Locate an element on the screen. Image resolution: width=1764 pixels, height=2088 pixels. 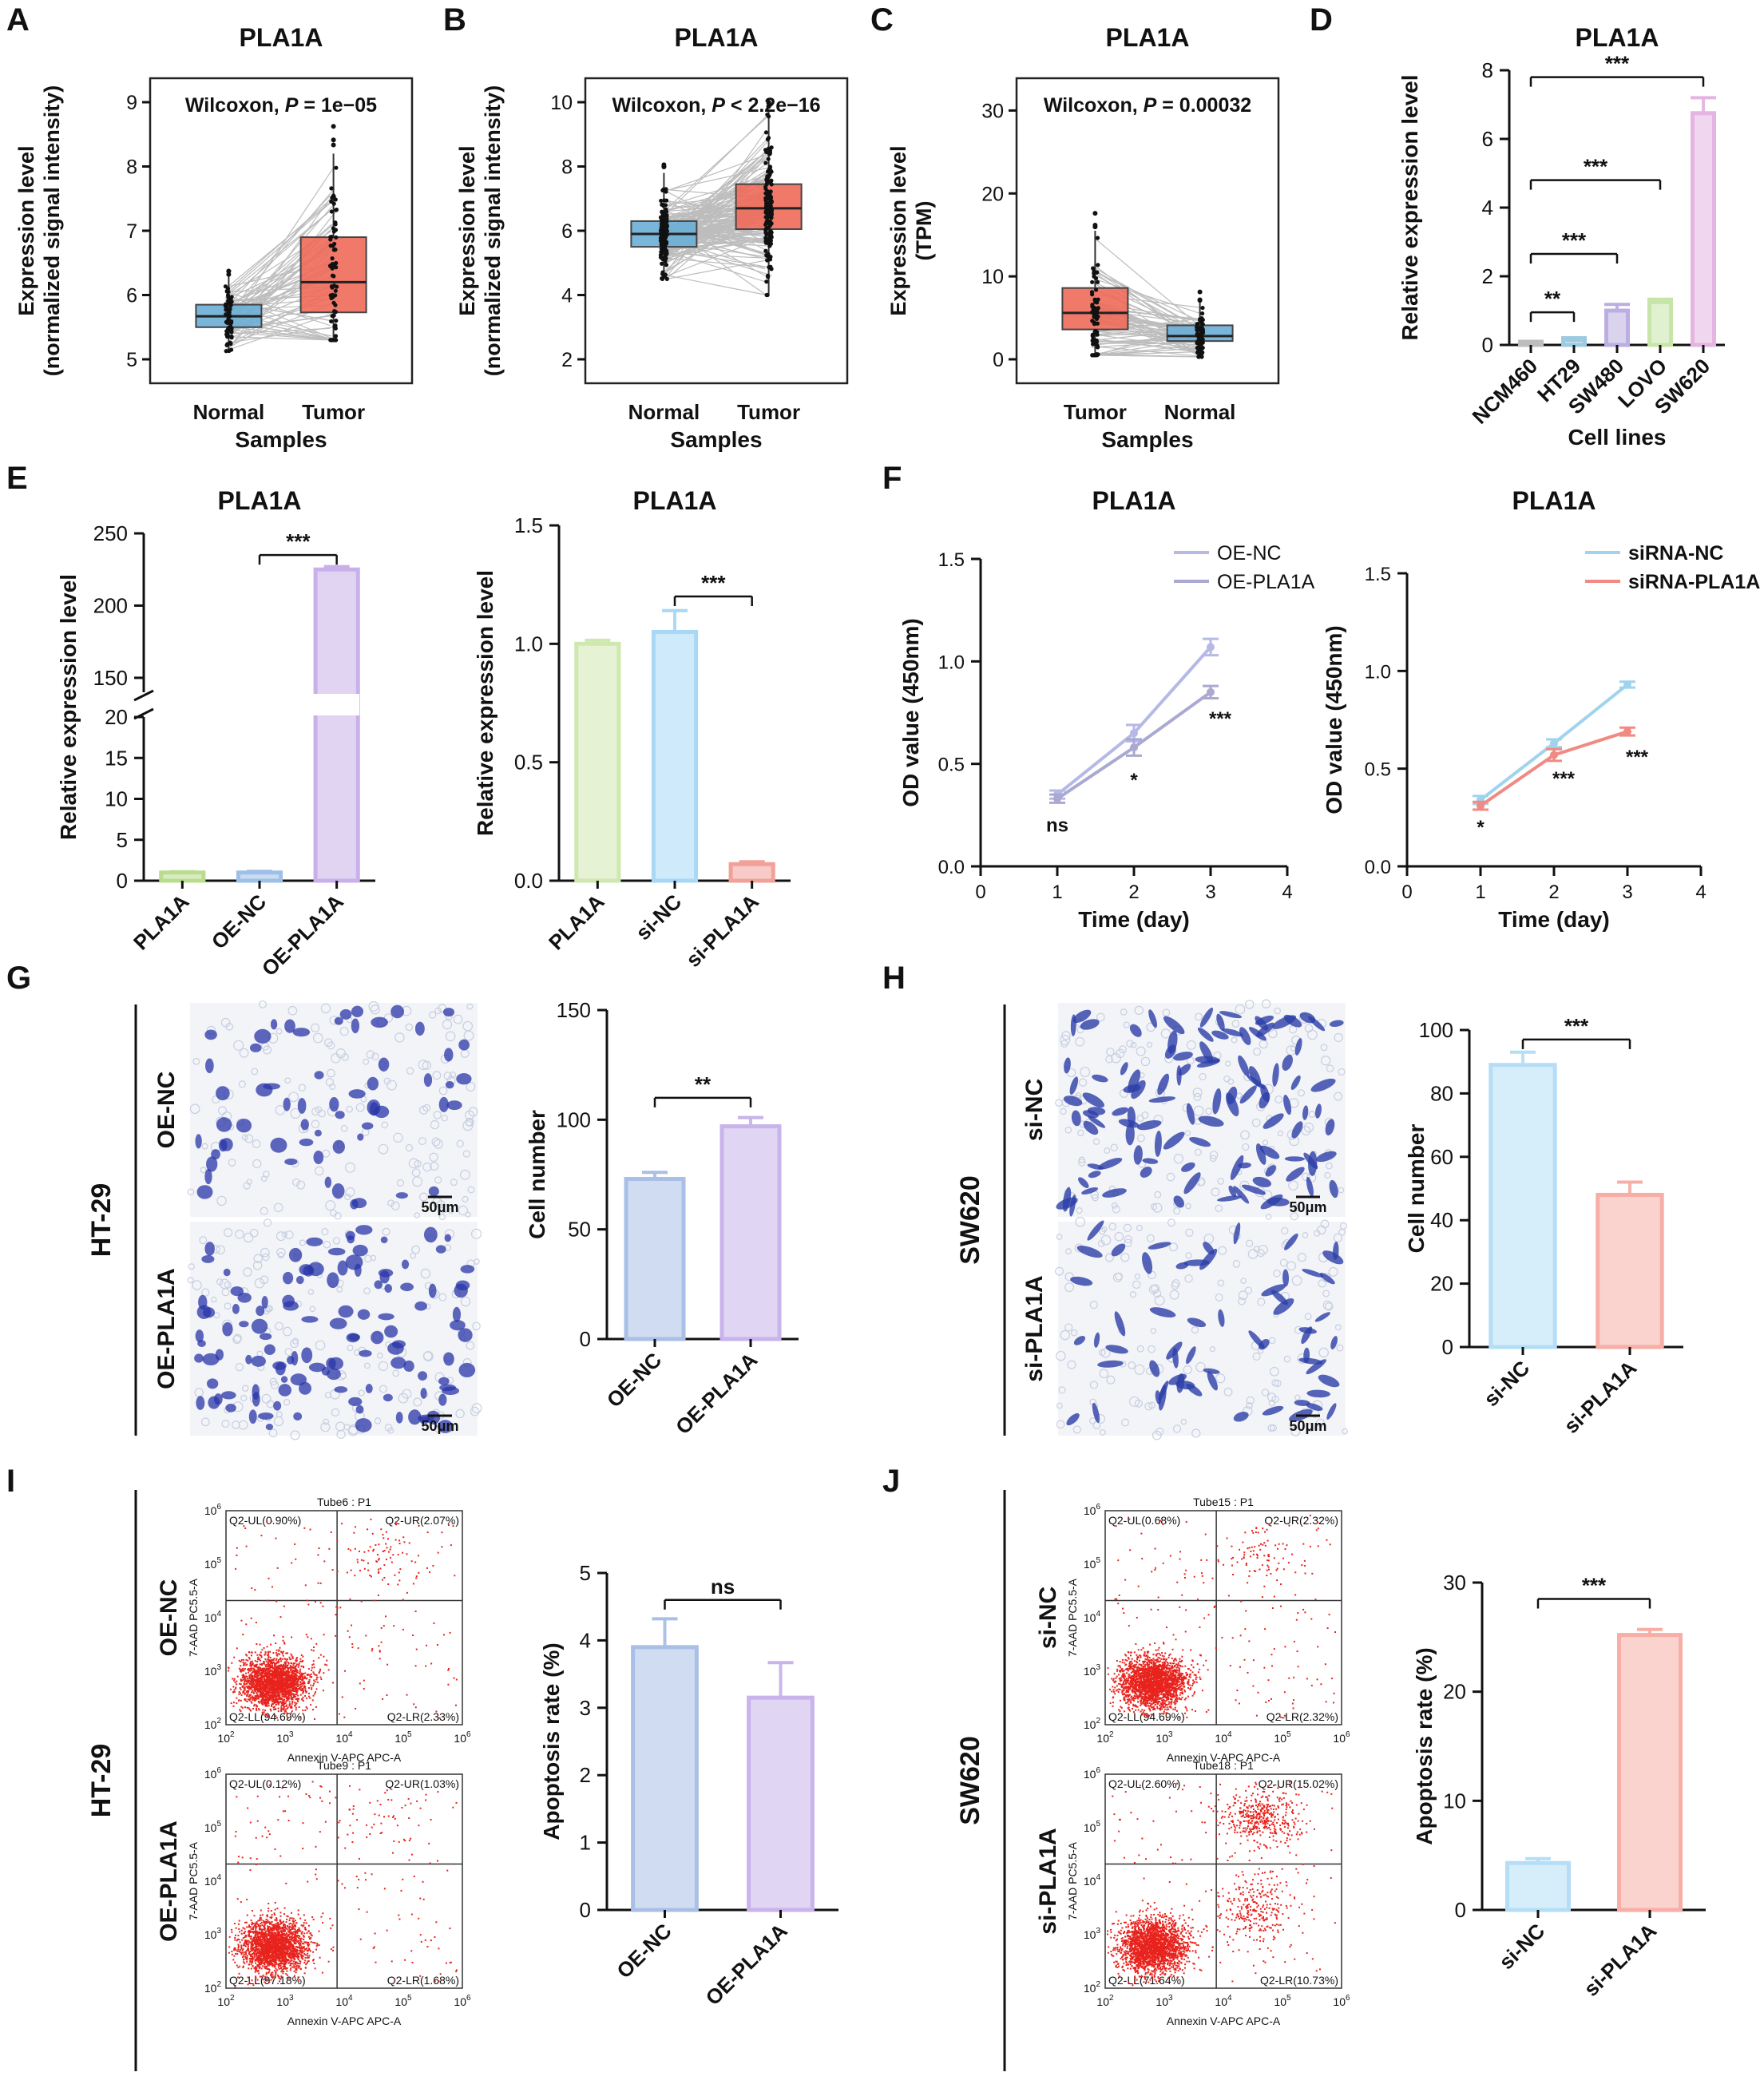
micrograph-H-bottom: 50μm is located at coordinates (1201, 1328).